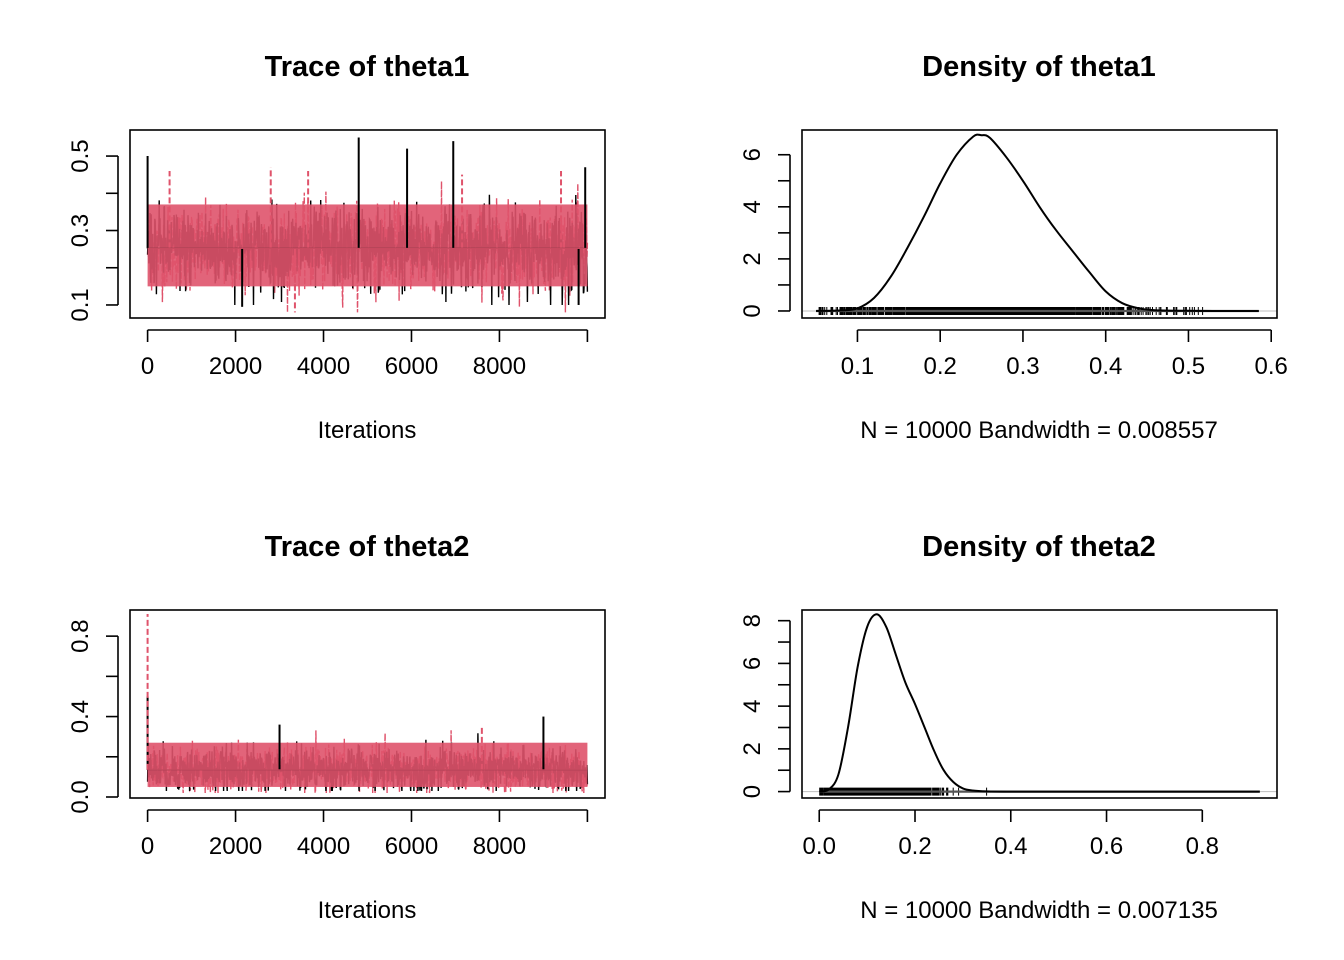 Image resolution: width=1344 pixels, height=960 pixels. Describe the element at coordinates (80, 635) in the screenshot. I see `y-tick-label: 0.8` at that location.